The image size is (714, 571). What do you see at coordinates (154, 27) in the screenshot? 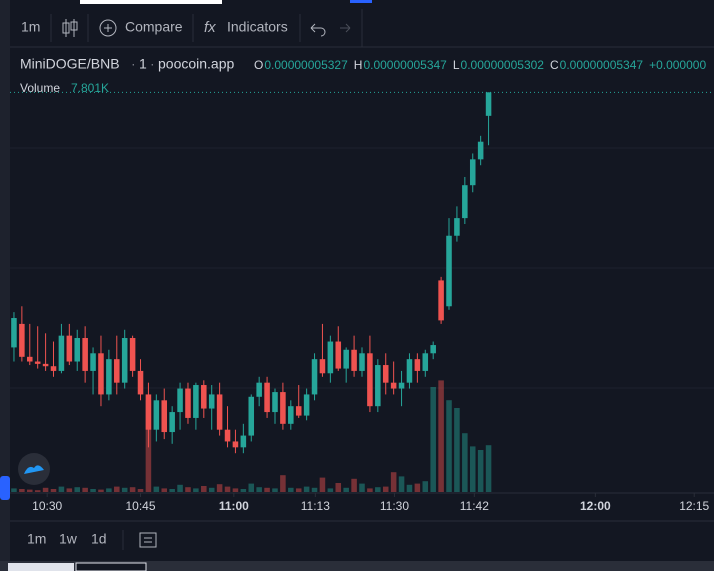
I see `compare-button: Compare` at bounding box center [154, 27].